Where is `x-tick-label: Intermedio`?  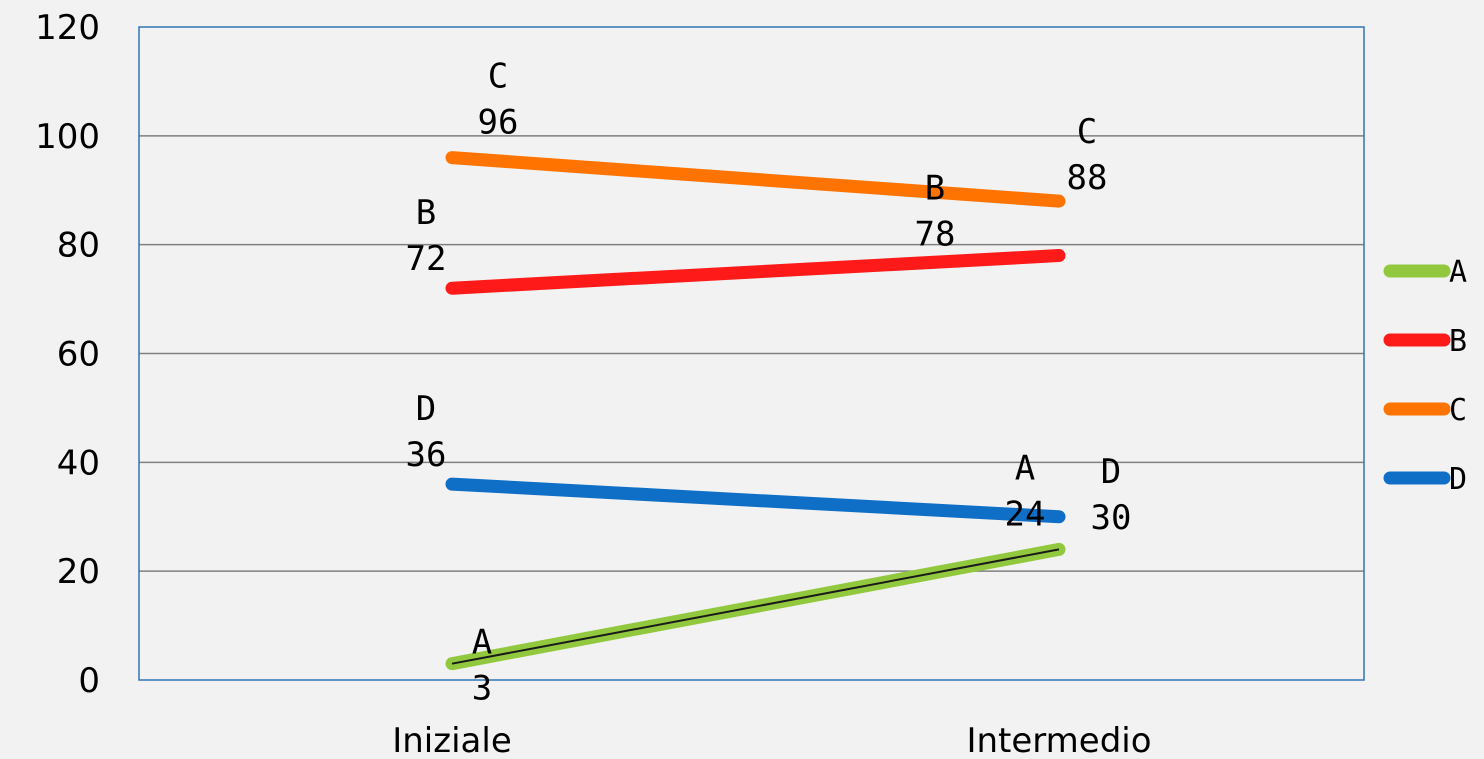 x-tick-label: Intermedio is located at coordinates (1058, 740).